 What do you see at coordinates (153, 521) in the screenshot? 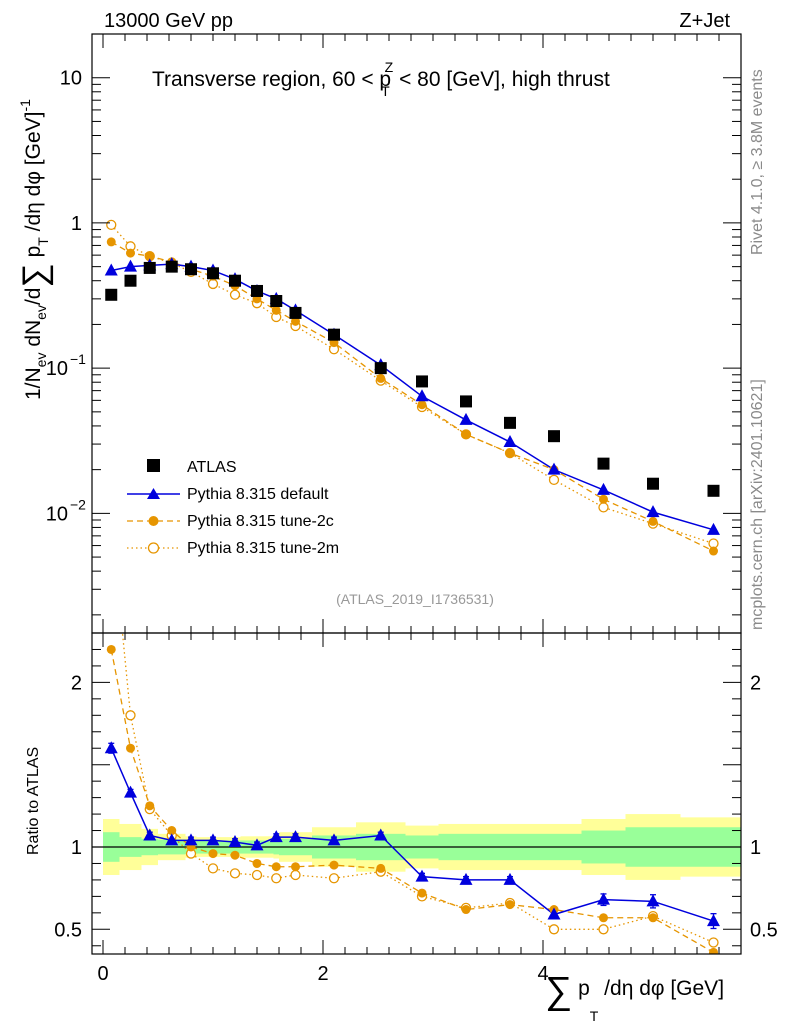
I see `legend-tune2c-marker` at bounding box center [153, 521].